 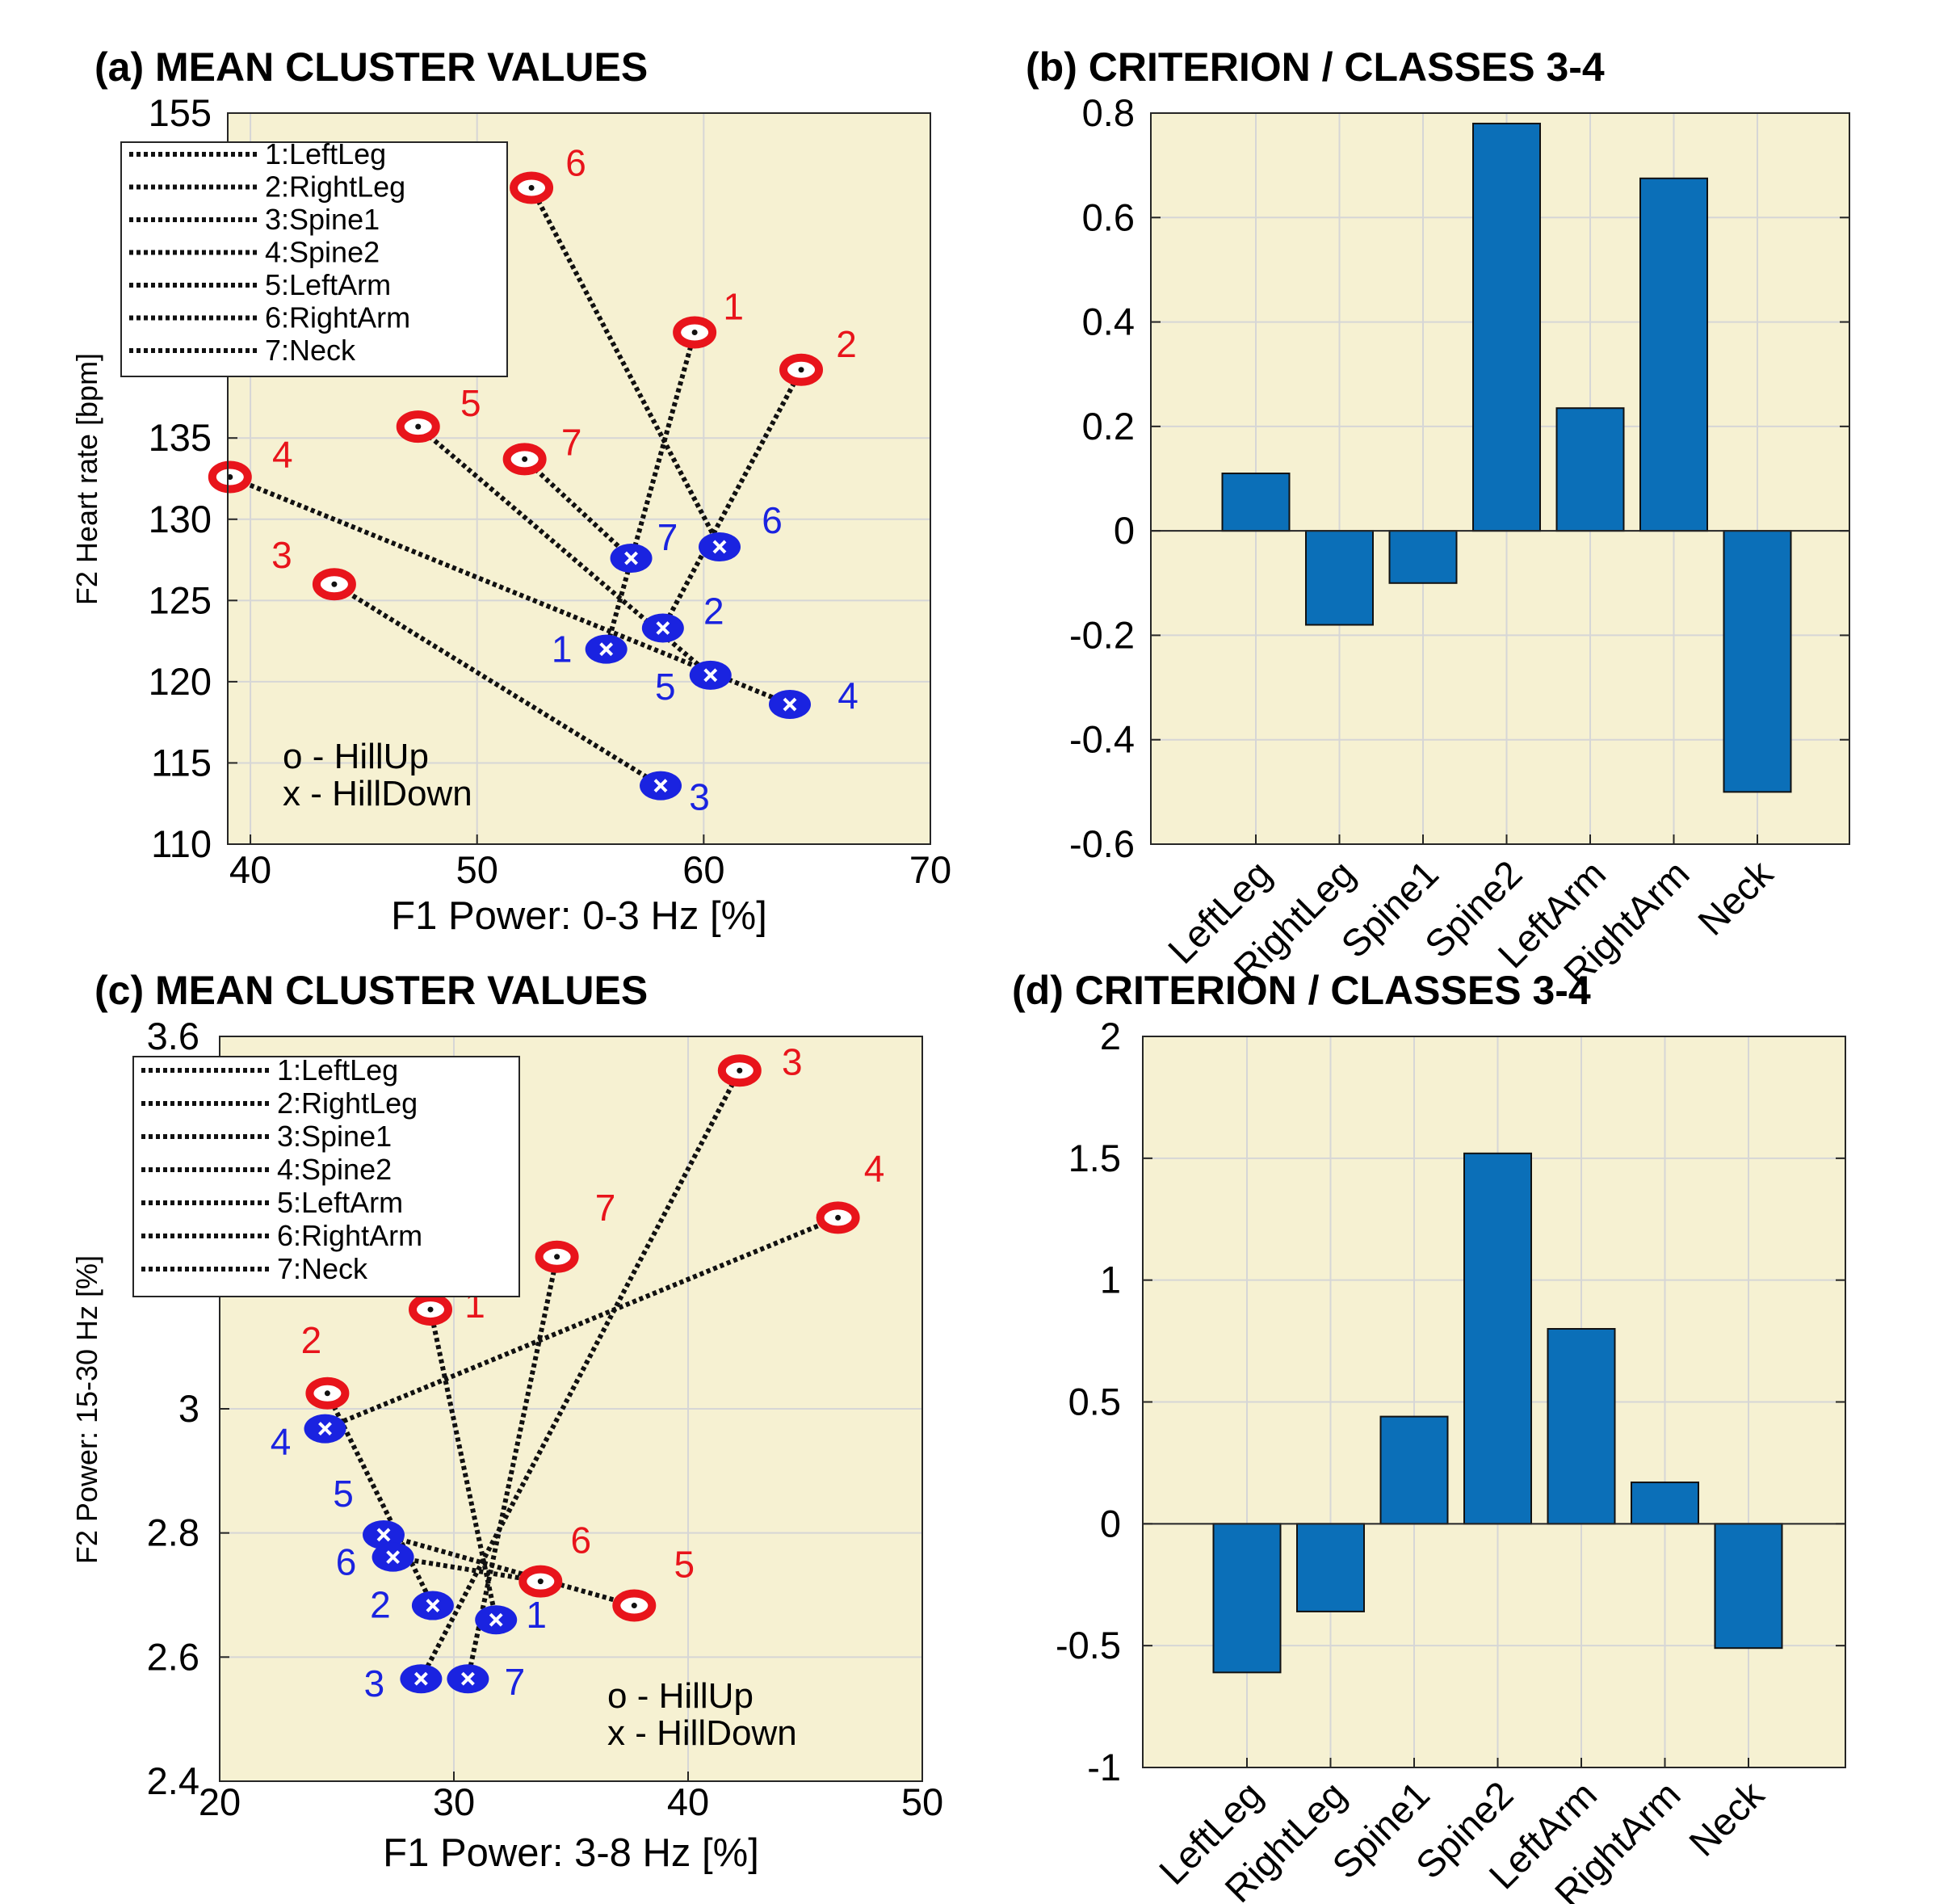 What do you see at coordinates (325, 153) in the screenshot?
I see `legend-entry: 1:LeftLeg` at bounding box center [325, 153].